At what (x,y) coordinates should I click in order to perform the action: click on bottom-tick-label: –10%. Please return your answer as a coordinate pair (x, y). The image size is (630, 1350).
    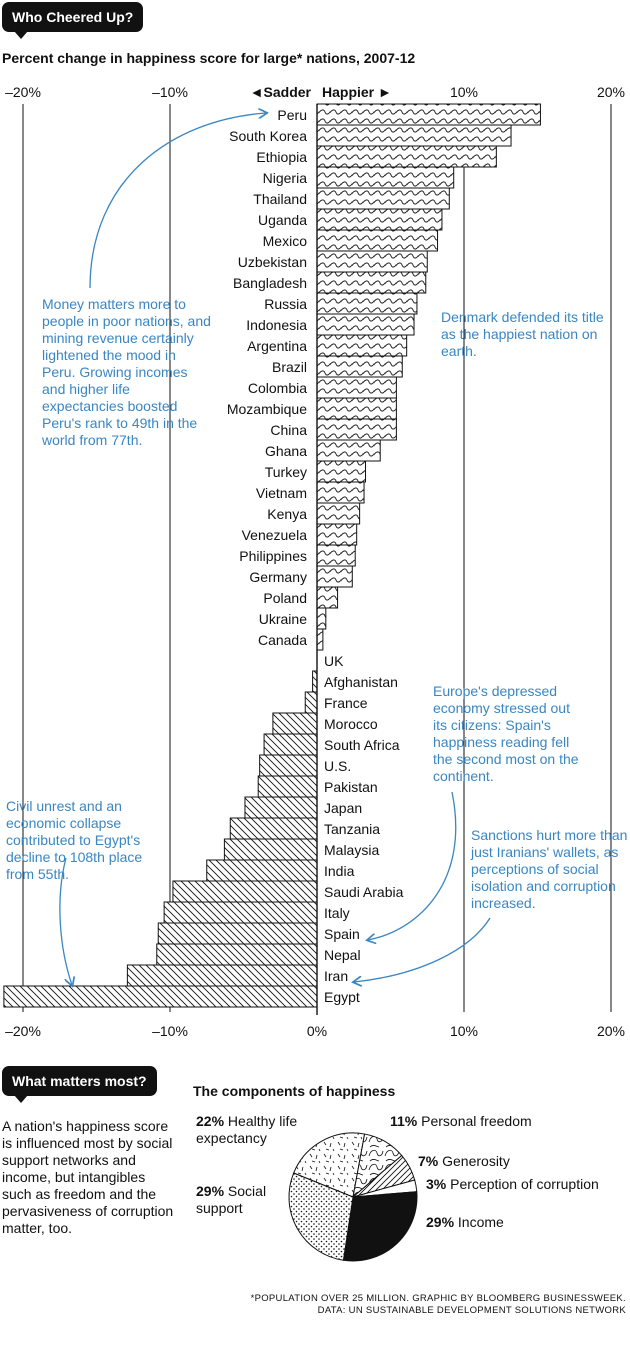
    Looking at the image, I should click on (170, 1031).